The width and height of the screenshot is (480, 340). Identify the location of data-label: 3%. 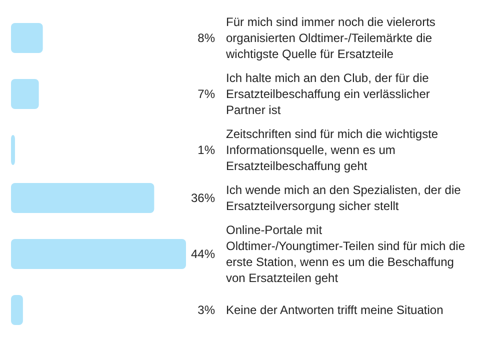
(207, 310).